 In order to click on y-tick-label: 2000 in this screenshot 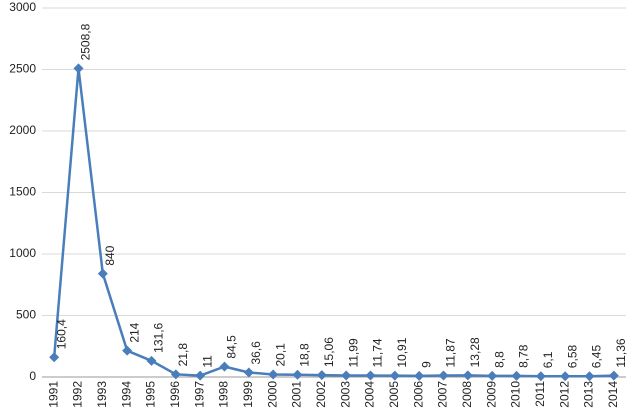, I will do `click(22, 130)`.